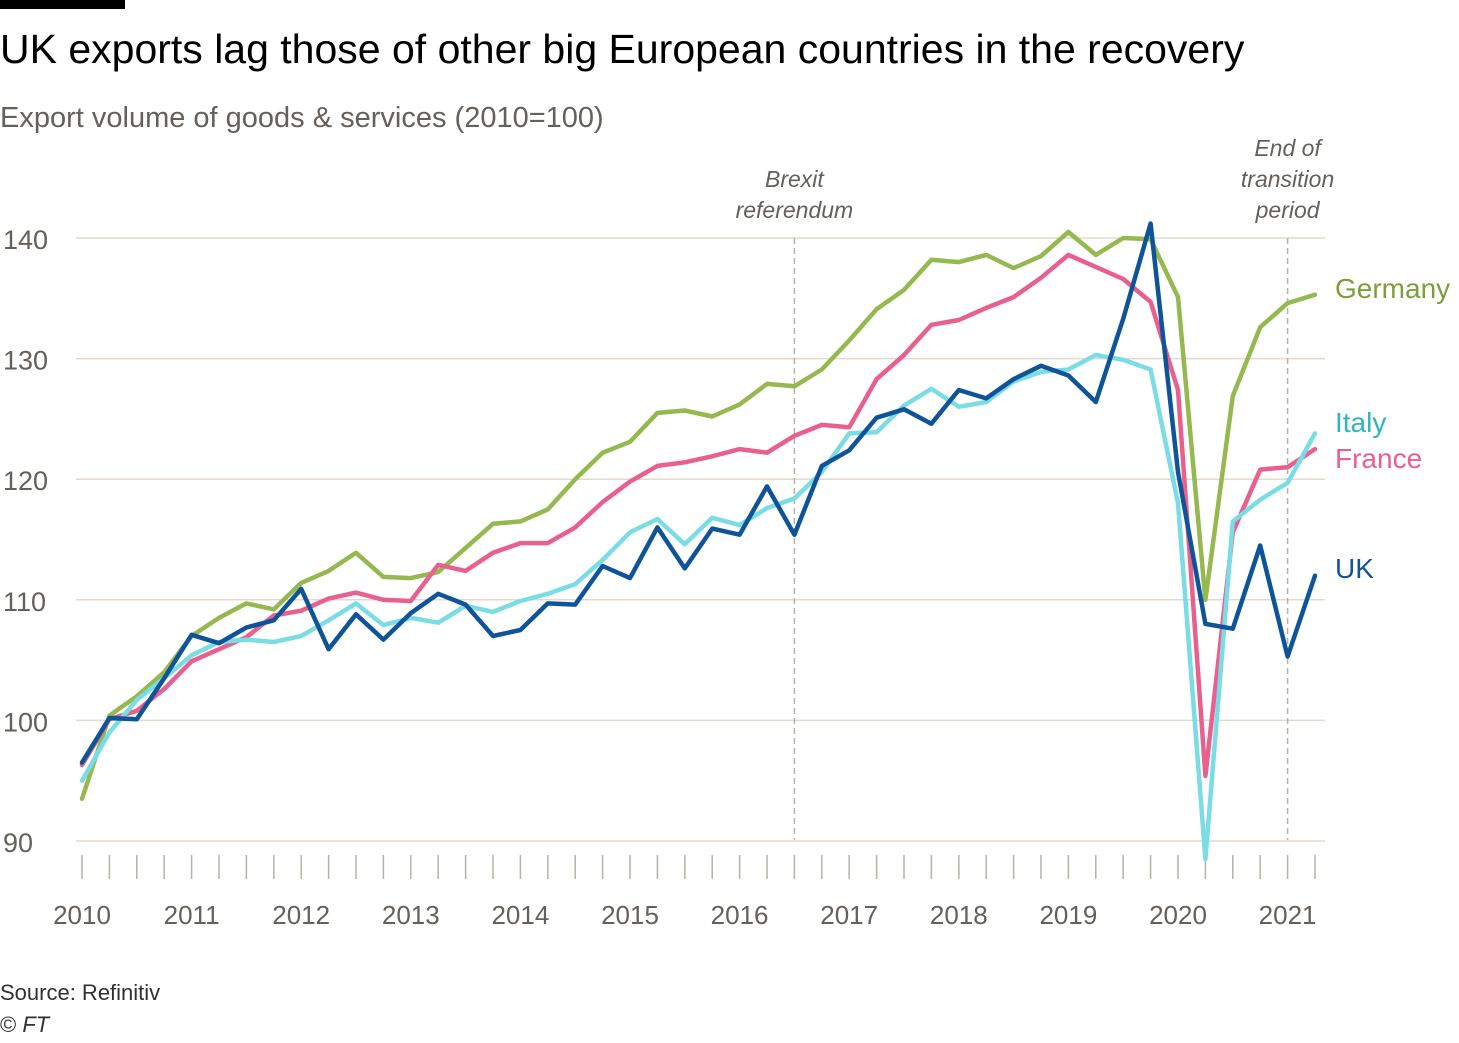  I want to click on x-tick-label-2014: 2014, so click(520, 915).